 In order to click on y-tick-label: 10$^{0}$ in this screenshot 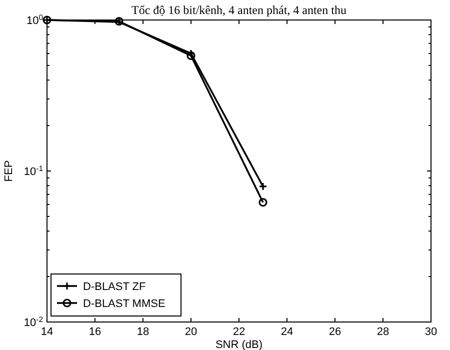, I will do `click(34, 19)`.